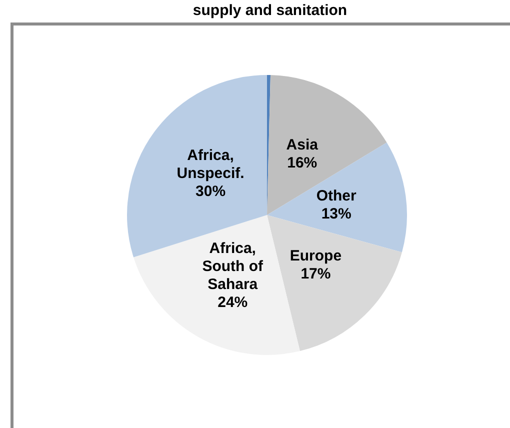  I want to click on data-label: 16%, so click(302, 163).